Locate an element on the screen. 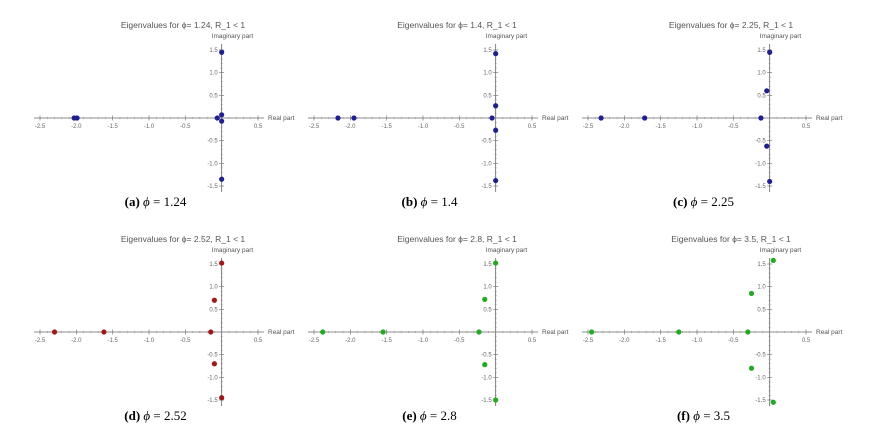 This screenshot has width=887, height=432. chart-title: Eigenvalues for ϕ= 2.52, R_1 < 1 is located at coordinates (183, 239).